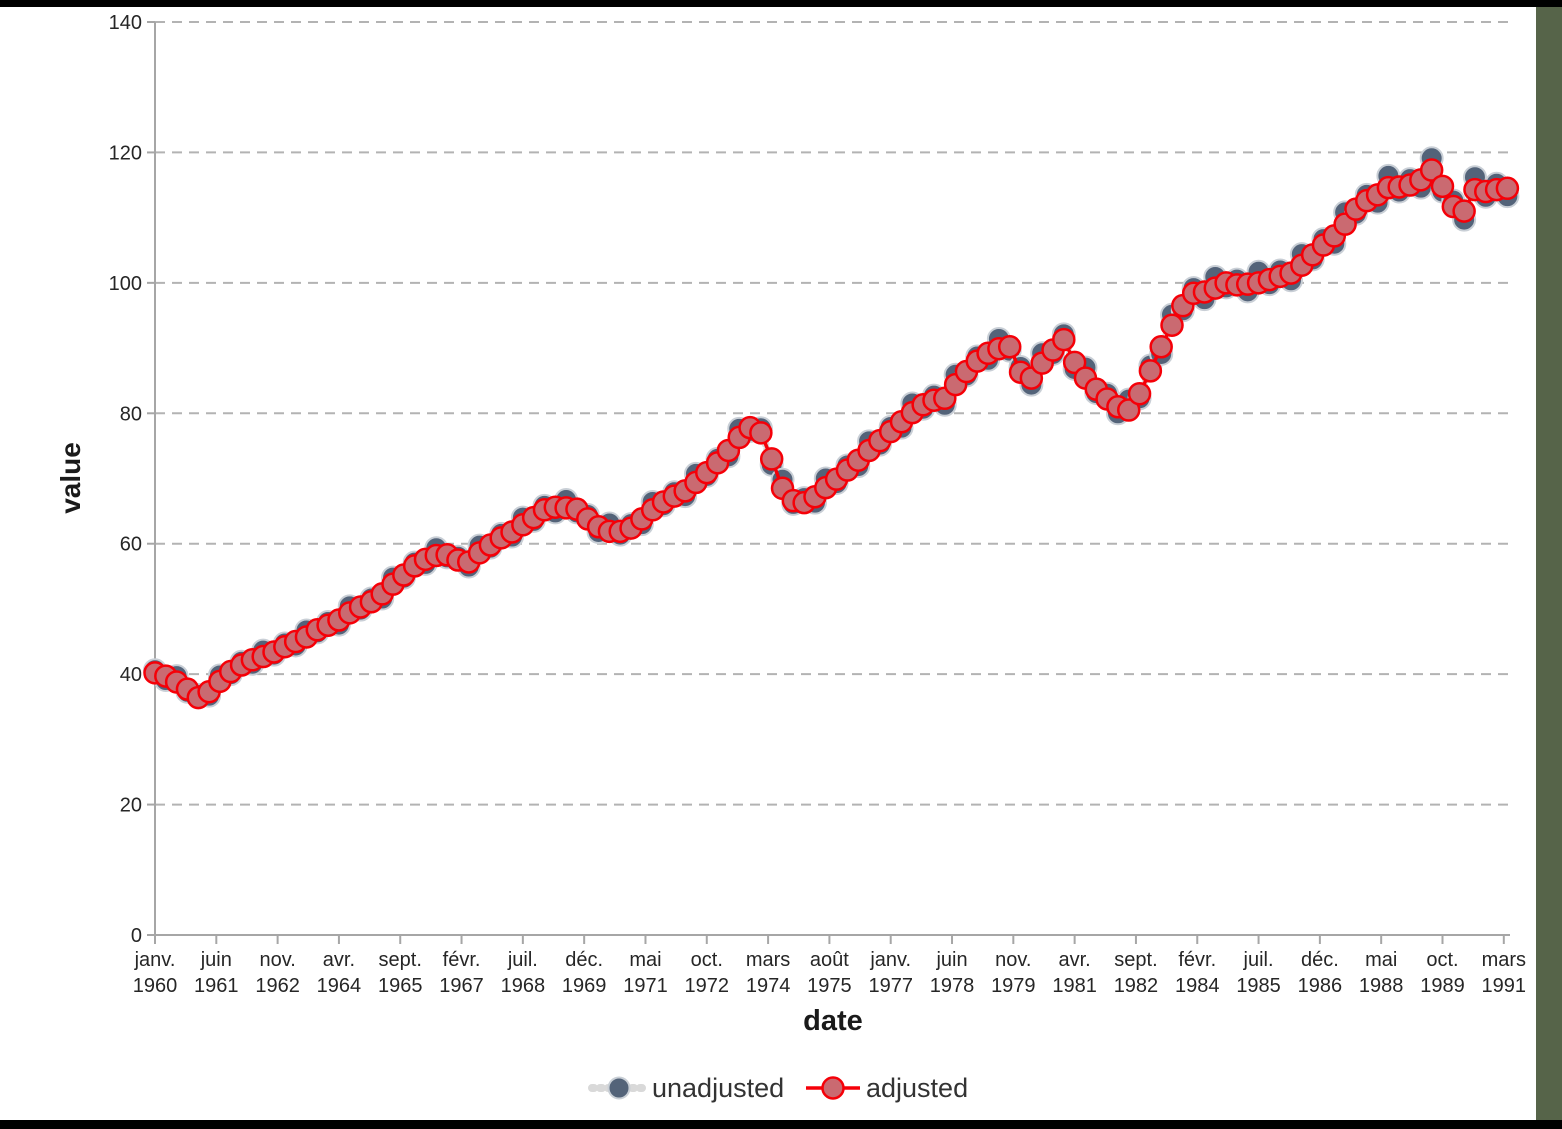 The height and width of the screenshot is (1129, 1562). I want to click on x-tick-label: avr. 1981, so click(1074, 973).